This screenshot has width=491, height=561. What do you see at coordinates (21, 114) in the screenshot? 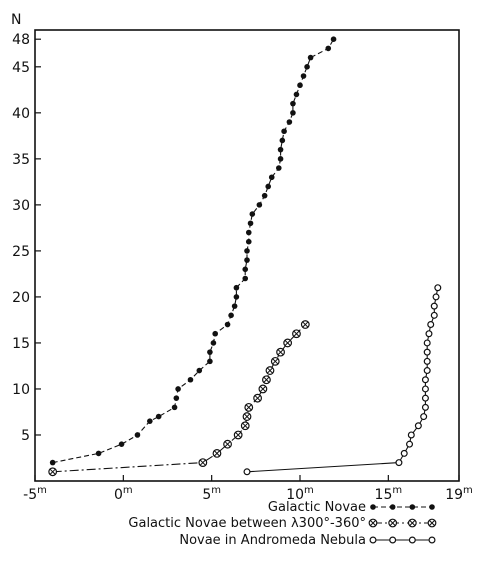
I see `y-tick-label: 40` at bounding box center [21, 114].